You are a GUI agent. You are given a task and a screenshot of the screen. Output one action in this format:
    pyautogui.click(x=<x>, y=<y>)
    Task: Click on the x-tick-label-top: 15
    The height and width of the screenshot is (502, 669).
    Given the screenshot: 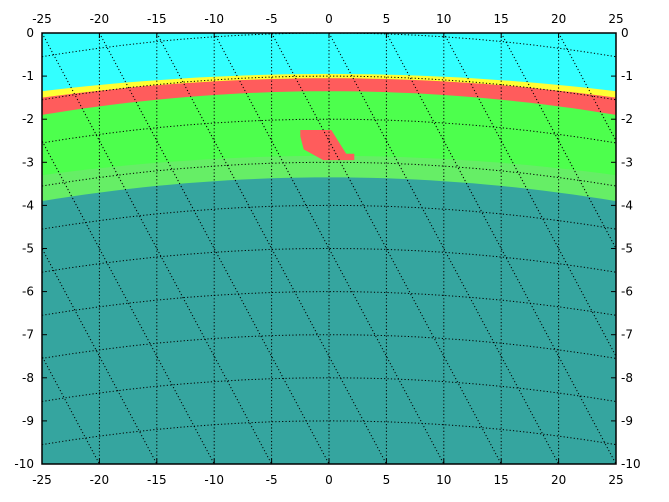 What is the action you would take?
    pyautogui.click(x=501, y=19)
    